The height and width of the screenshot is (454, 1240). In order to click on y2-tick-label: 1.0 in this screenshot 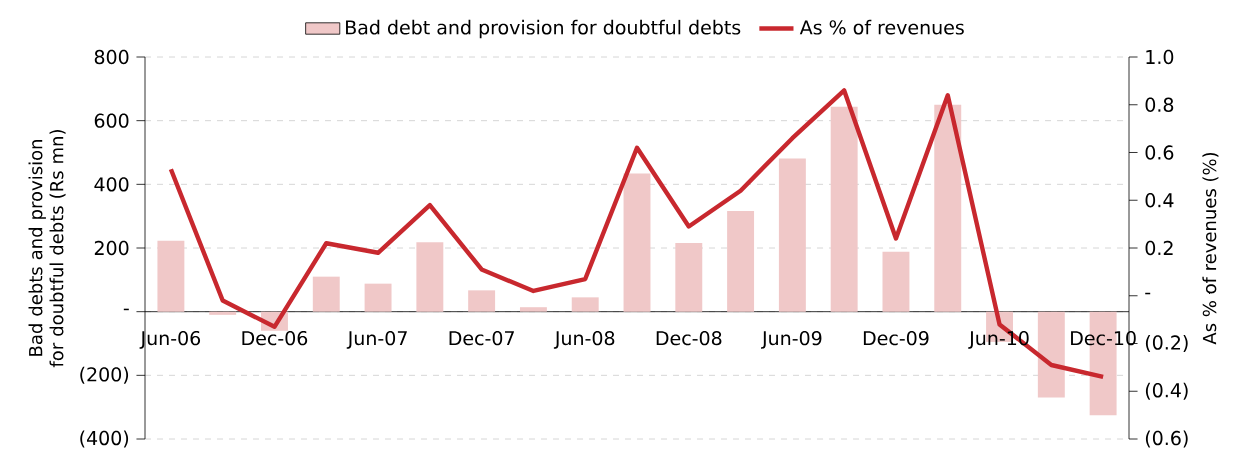, I will do `click(1160, 57)`.